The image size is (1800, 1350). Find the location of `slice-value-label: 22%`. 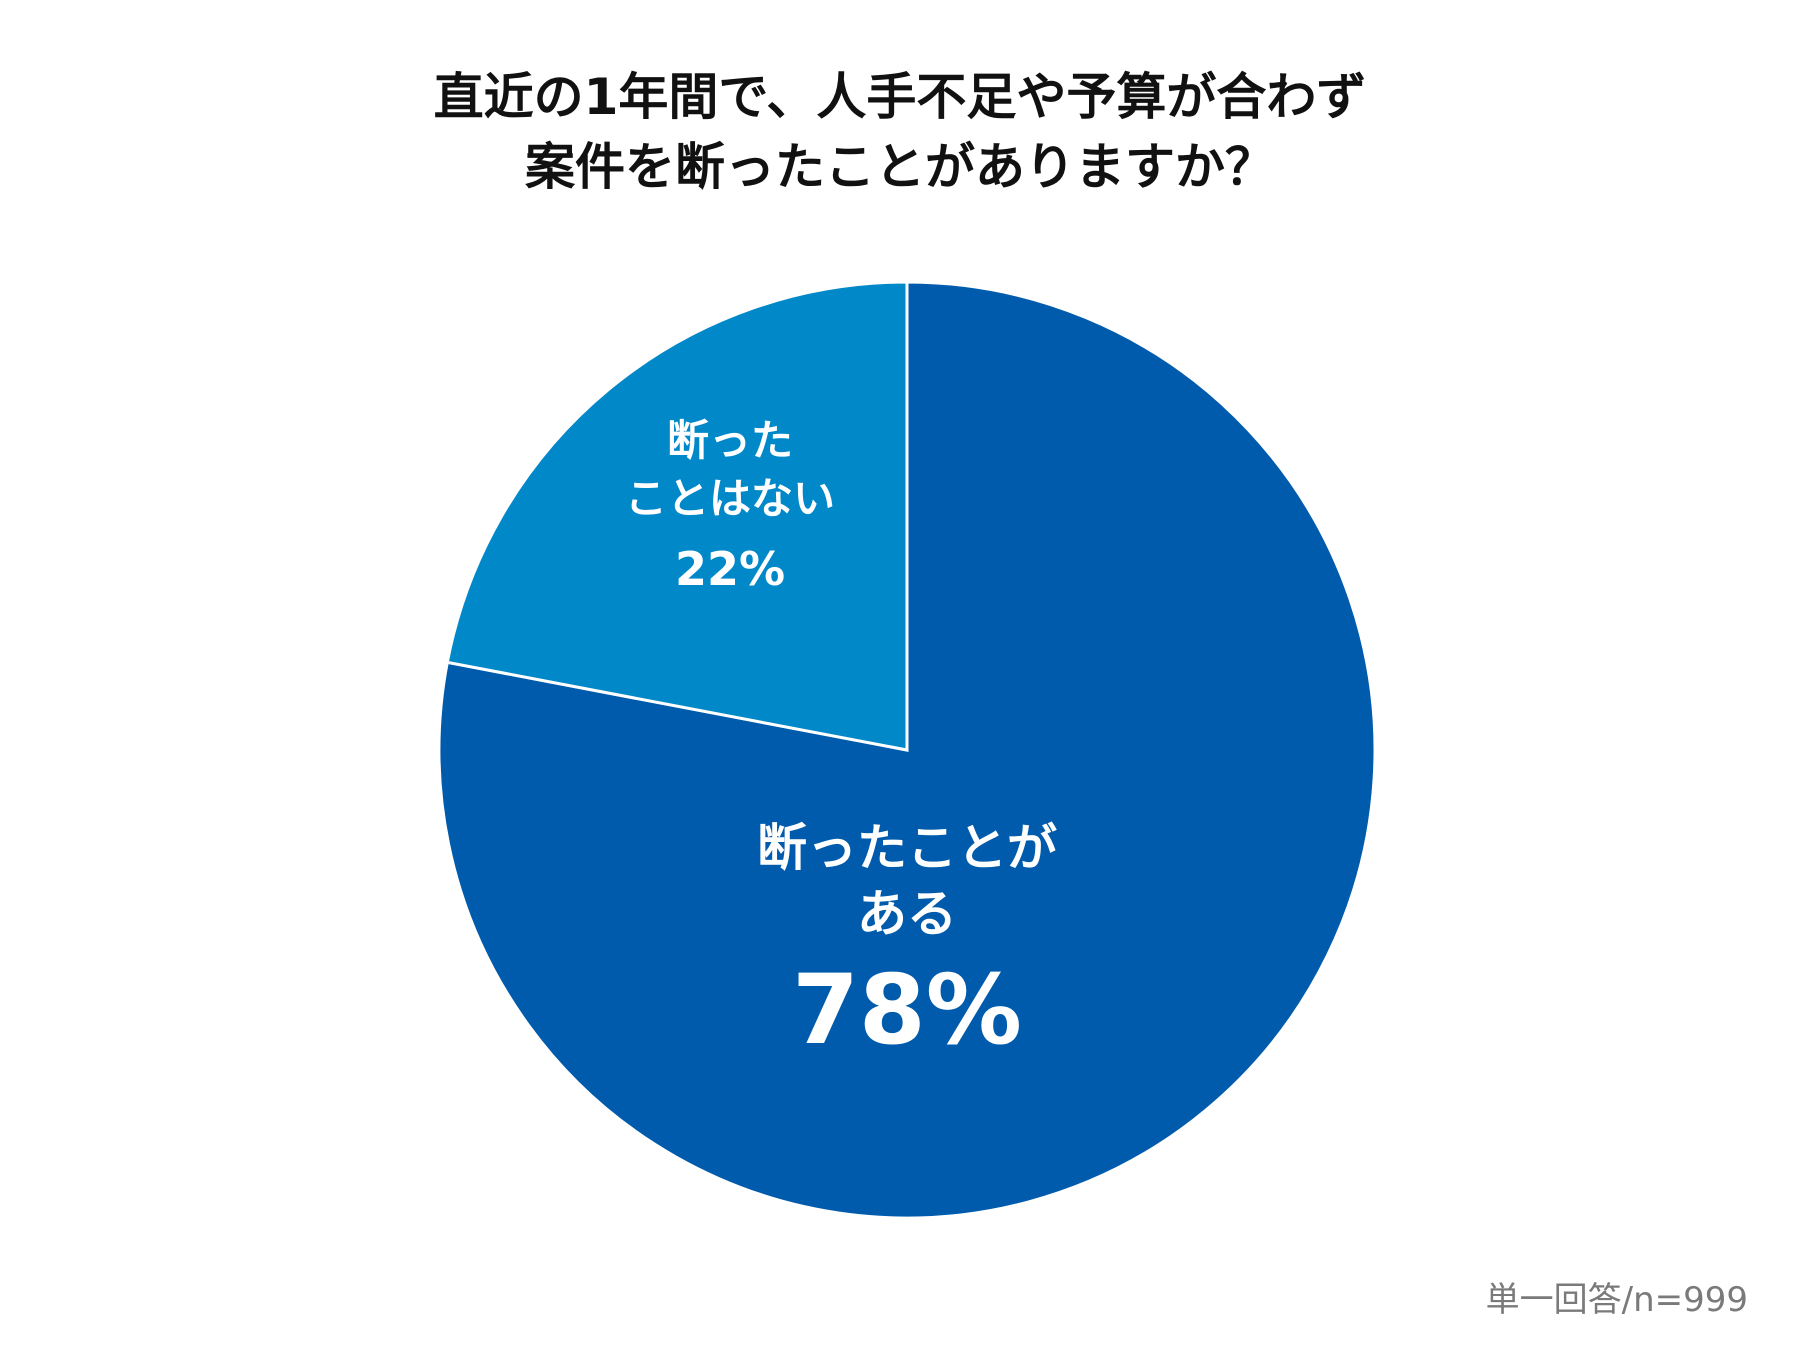

slice-value-label: 22% is located at coordinates (730, 569).